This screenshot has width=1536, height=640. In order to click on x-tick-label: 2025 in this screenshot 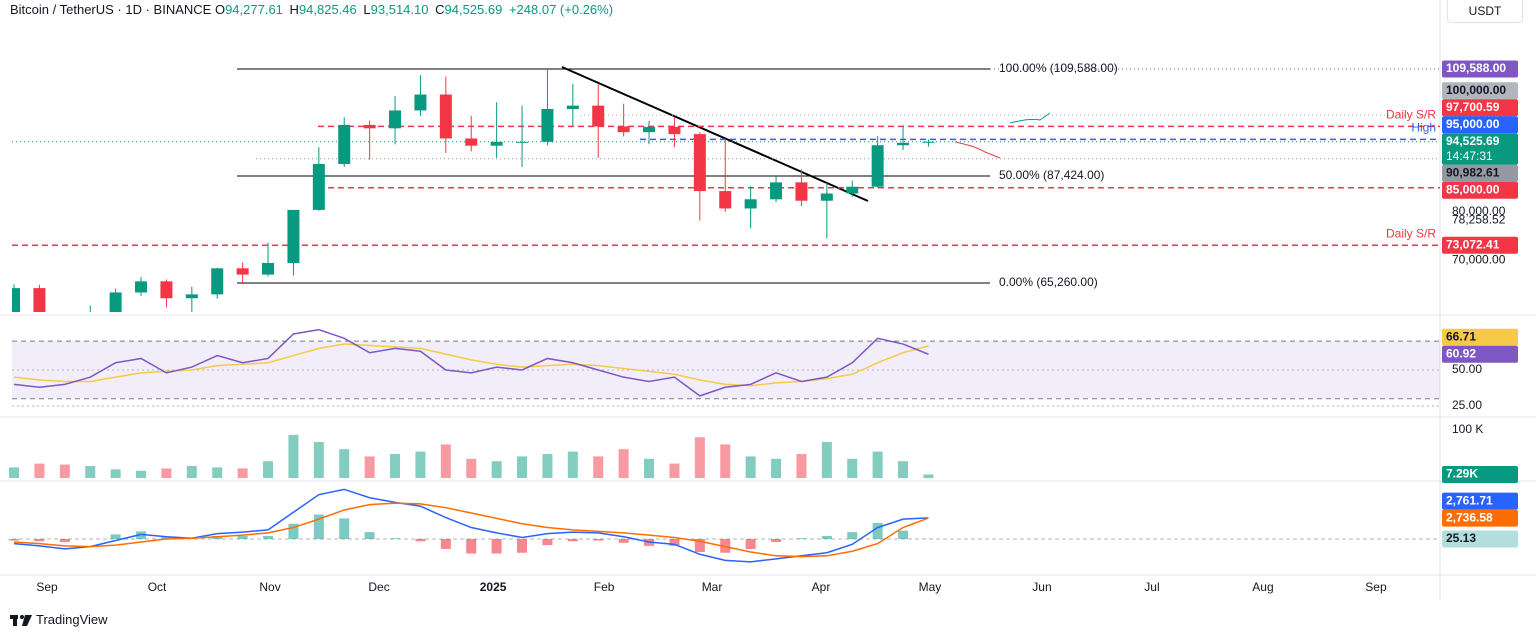, I will do `click(493, 587)`.